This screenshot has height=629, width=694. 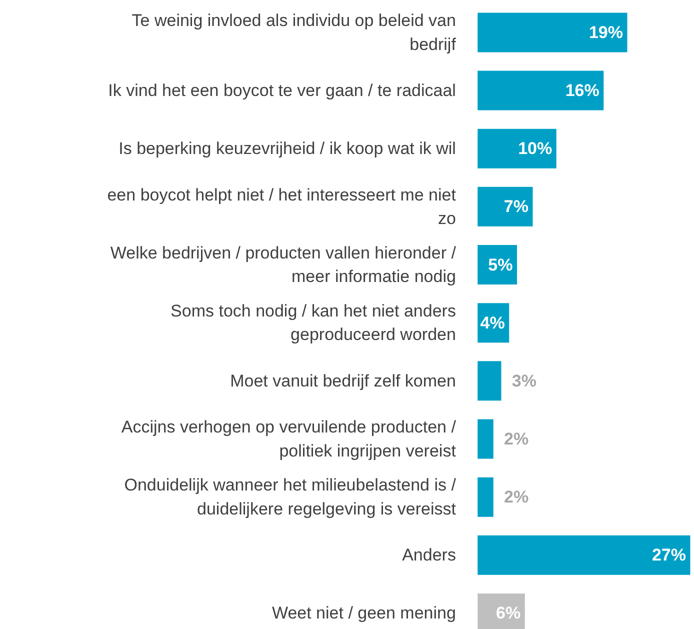 I want to click on data-label: 16%, so click(x=582, y=90).